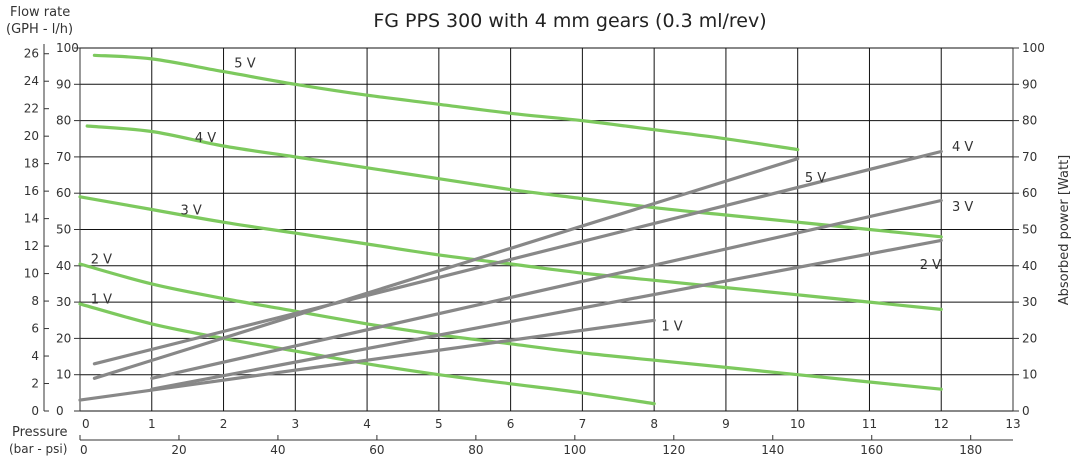  What do you see at coordinates (673, 450) in the screenshot?
I see `psi-tick-label: 120` at bounding box center [673, 450].